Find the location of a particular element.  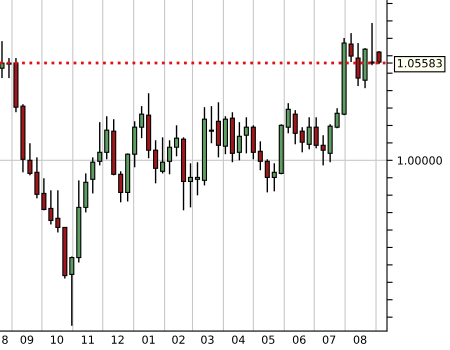

x-tick-label: 09 is located at coordinates (27, 339).